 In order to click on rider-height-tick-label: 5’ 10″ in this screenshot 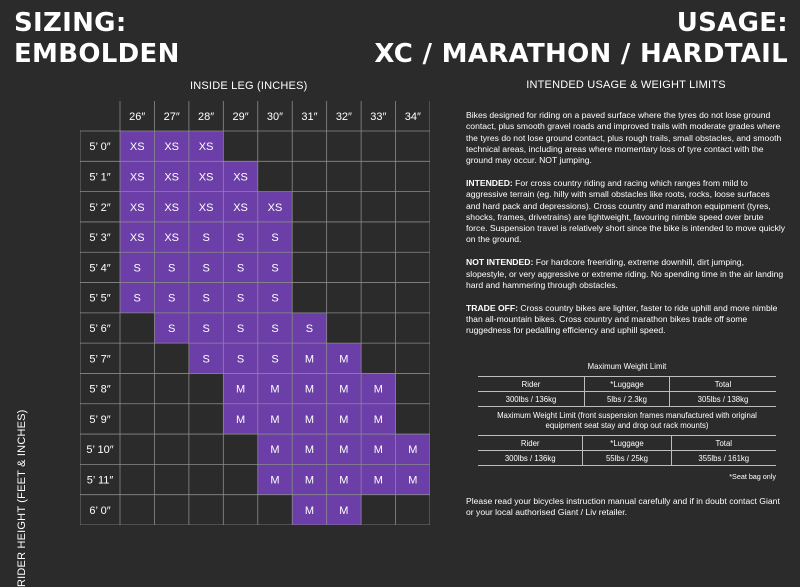, I will do `click(99, 450)`.